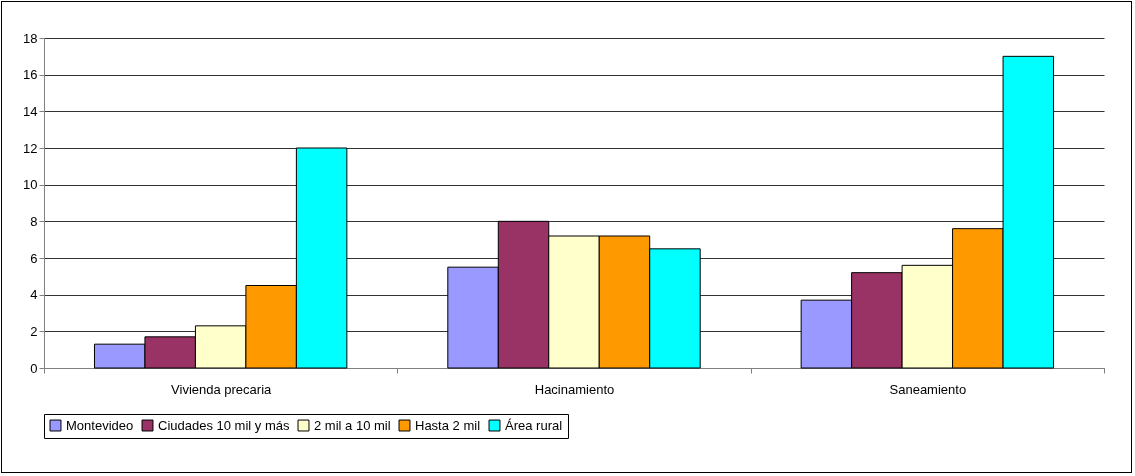 The height and width of the screenshot is (476, 1135). I want to click on legend-label: 2 mil a 10 mil, so click(352, 425).